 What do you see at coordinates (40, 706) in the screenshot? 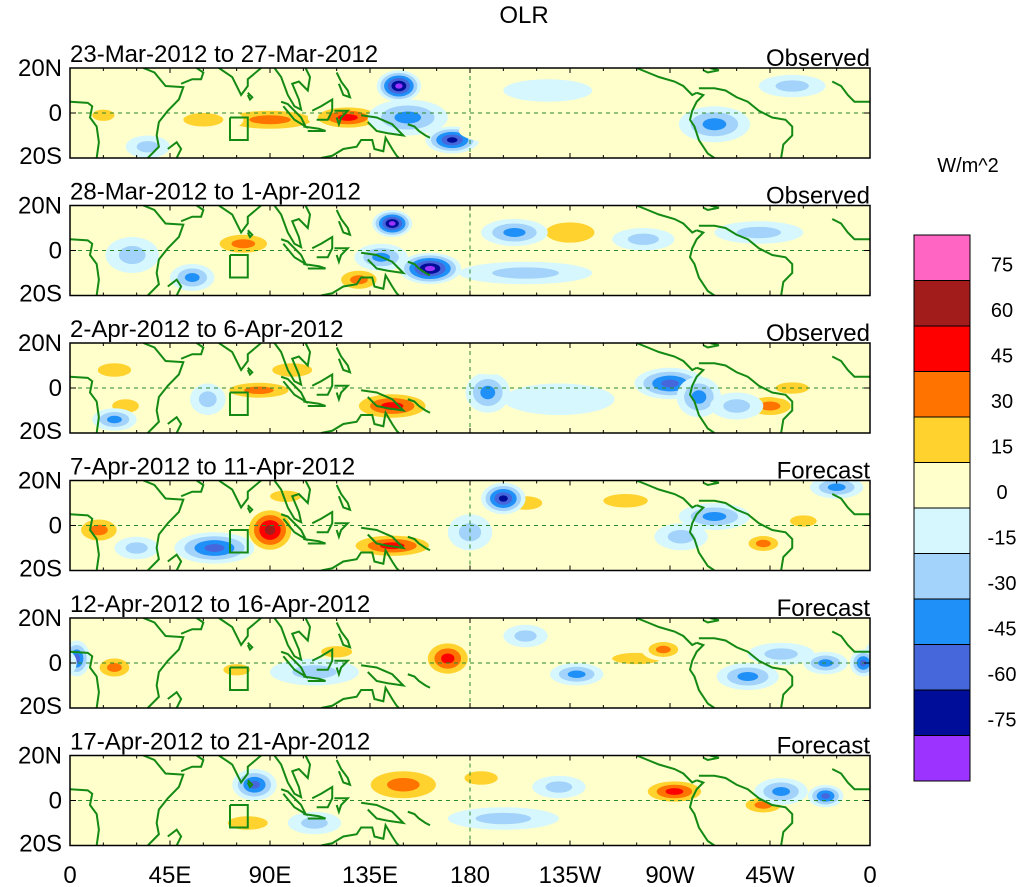
I see `y-tick-label: 20S` at bounding box center [40, 706].